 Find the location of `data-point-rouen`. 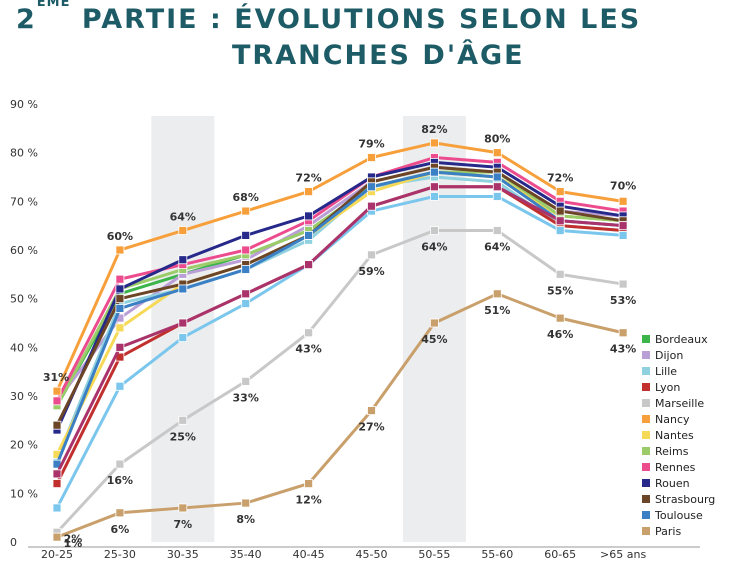

data-point-rouen is located at coordinates (309, 216).